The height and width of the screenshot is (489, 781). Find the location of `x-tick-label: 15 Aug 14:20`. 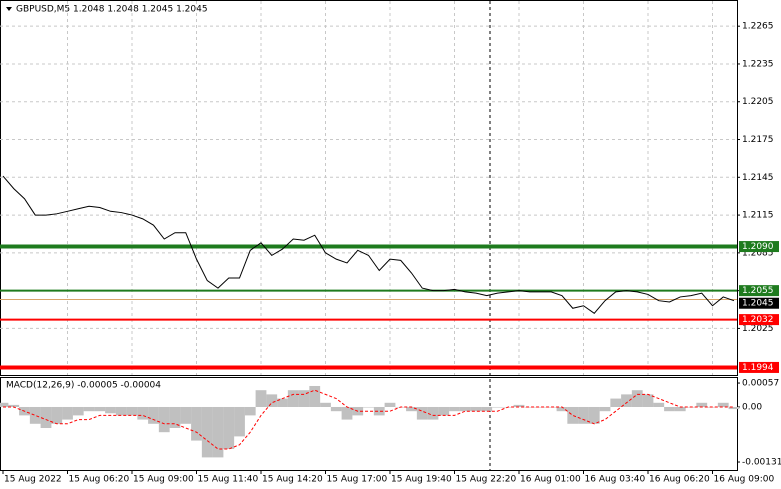

x-tick-label: 15 Aug 14:20 is located at coordinates (292, 480).